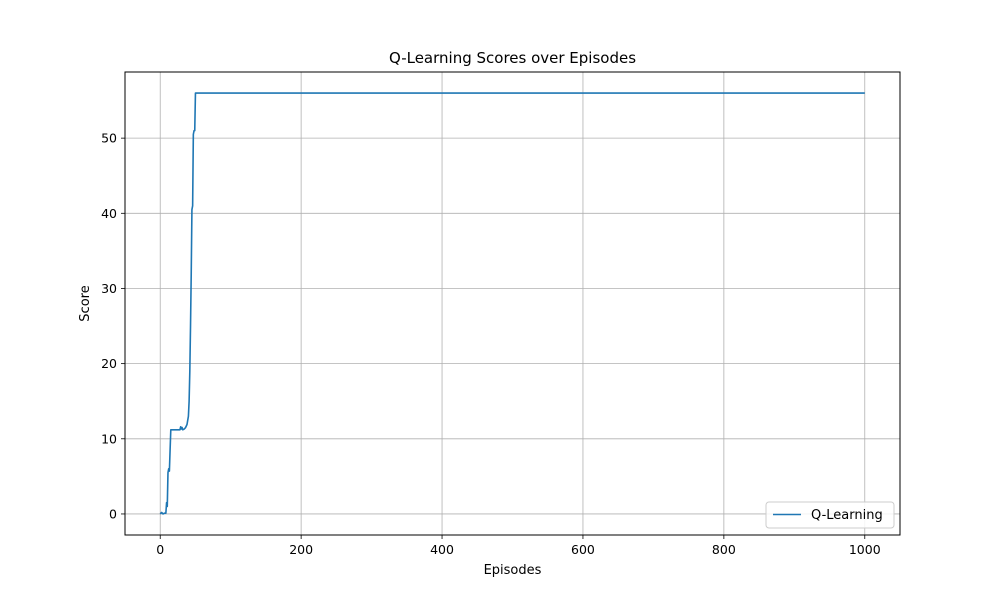  Describe the element at coordinates (109, 213) in the screenshot. I see `y-tick-label: 40` at that location.